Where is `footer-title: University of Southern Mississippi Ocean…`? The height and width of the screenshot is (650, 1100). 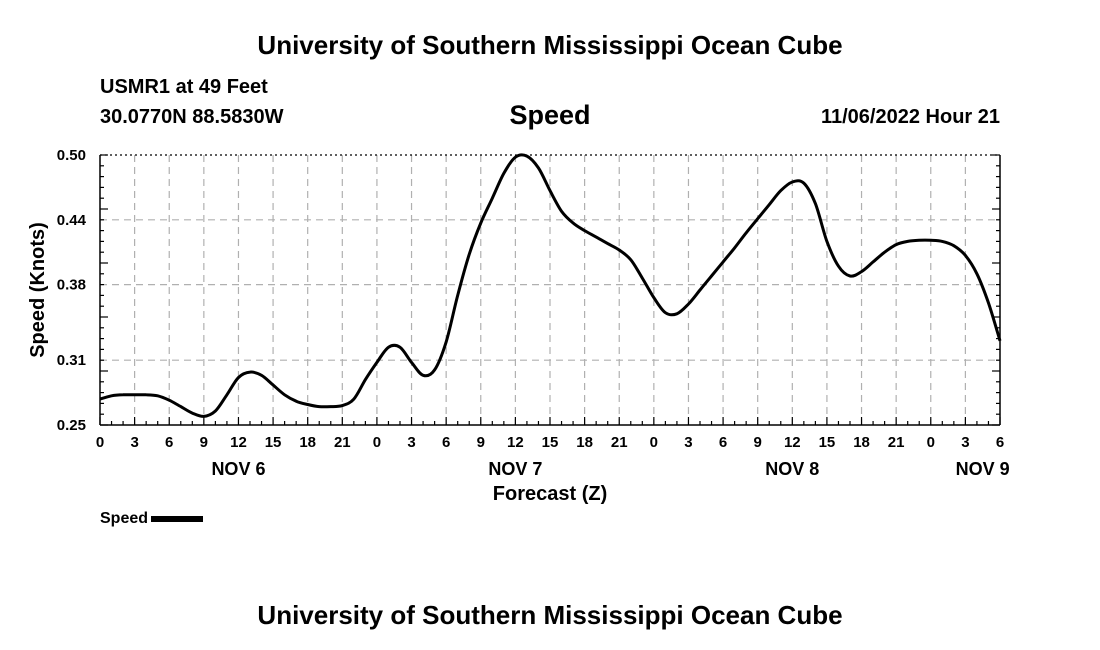 footer-title: University of Southern Mississippi Ocean… is located at coordinates (550, 615).